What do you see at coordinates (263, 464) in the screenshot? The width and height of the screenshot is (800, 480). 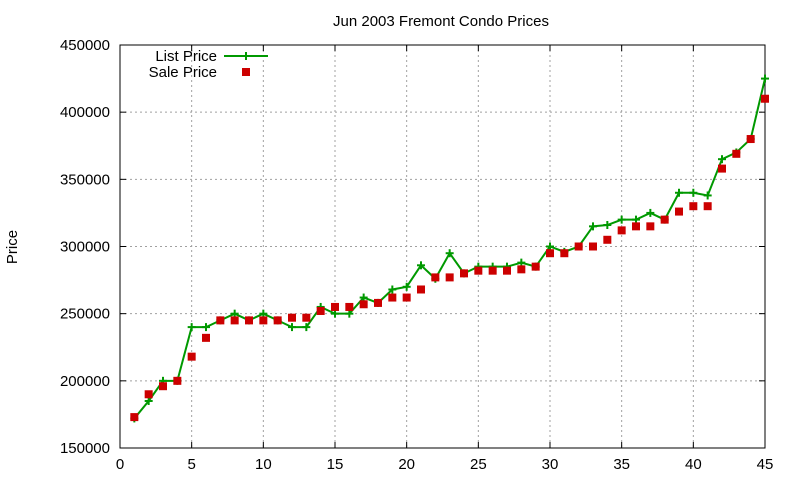 I see `x-tick-label: 10` at bounding box center [263, 464].